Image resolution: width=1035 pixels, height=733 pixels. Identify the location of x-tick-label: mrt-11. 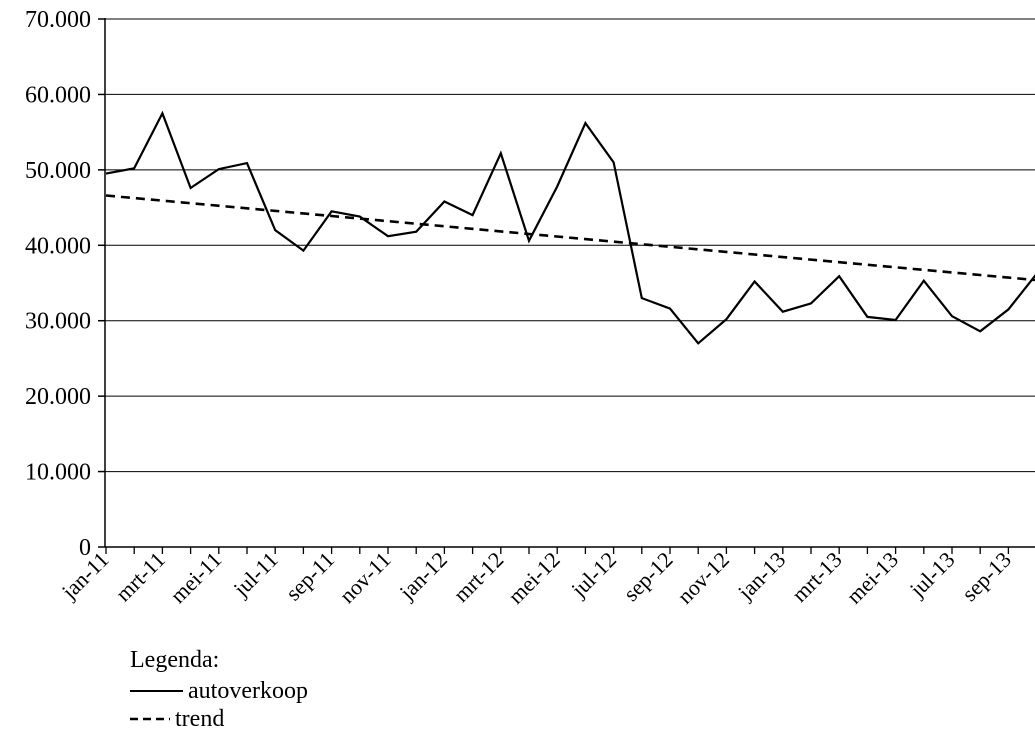
(139, 576).